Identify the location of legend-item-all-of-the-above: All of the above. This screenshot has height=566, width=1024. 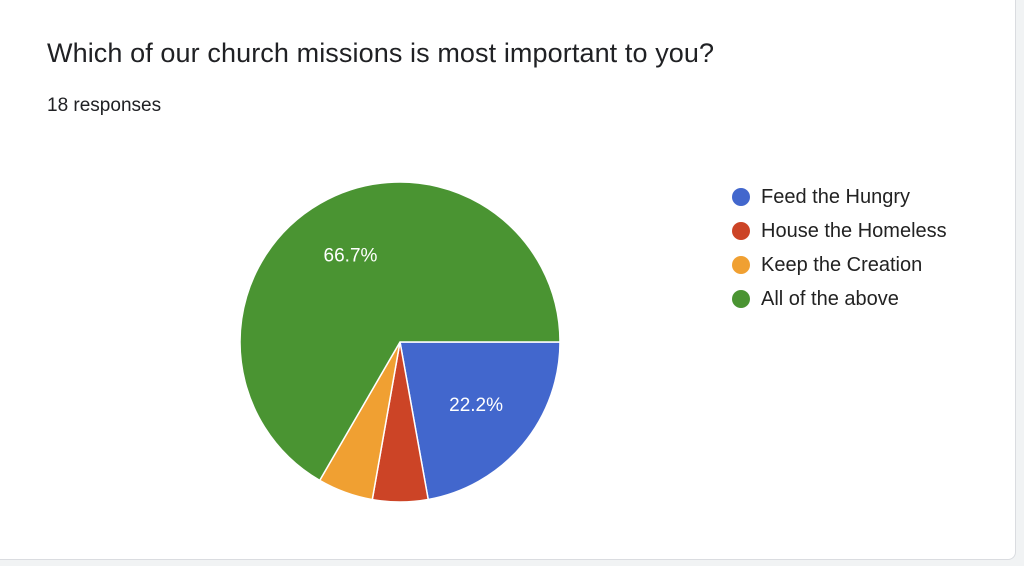
(839, 299).